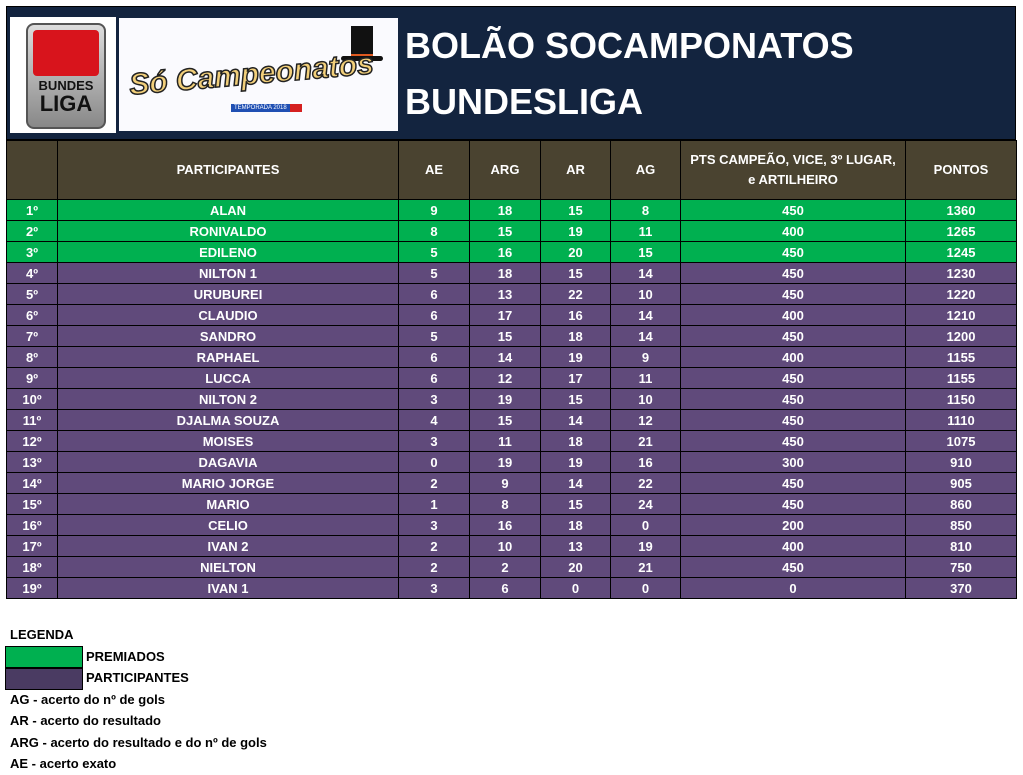 Image resolution: width=1023 pixels, height=775 pixels. Describe the element at coordinates (505, 441) in the screenshot. I see `arg-cell: 11` at that location.